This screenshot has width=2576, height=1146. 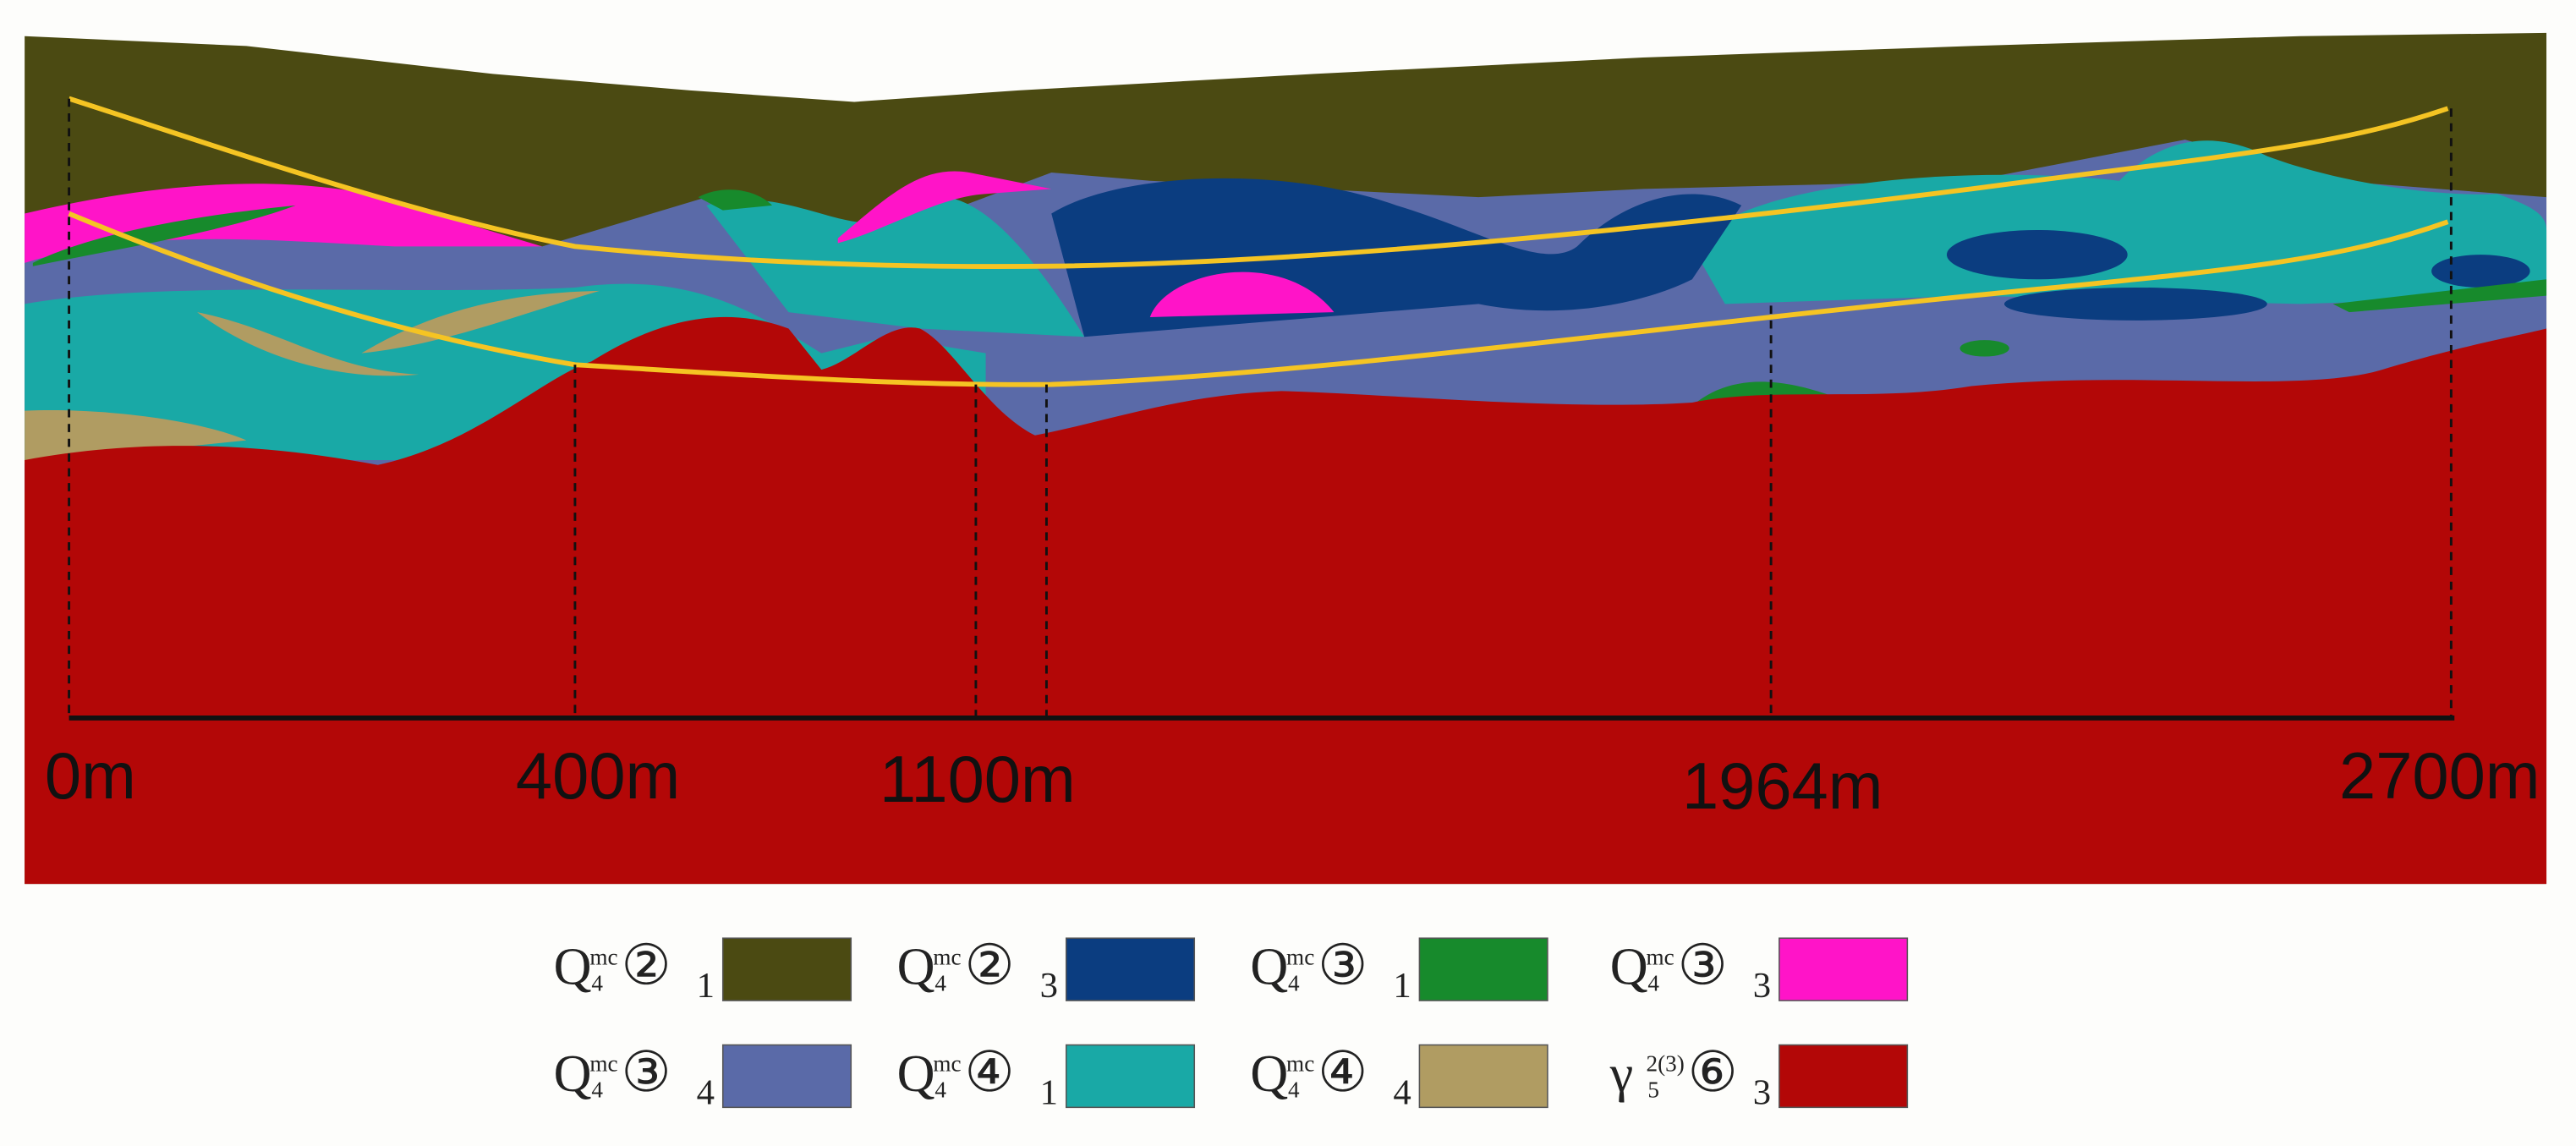 What do you see at coordinates (1713, 1073) in the screenshot?
I see `legend-circled: ⑥` at bounding box center [1713, 1073].